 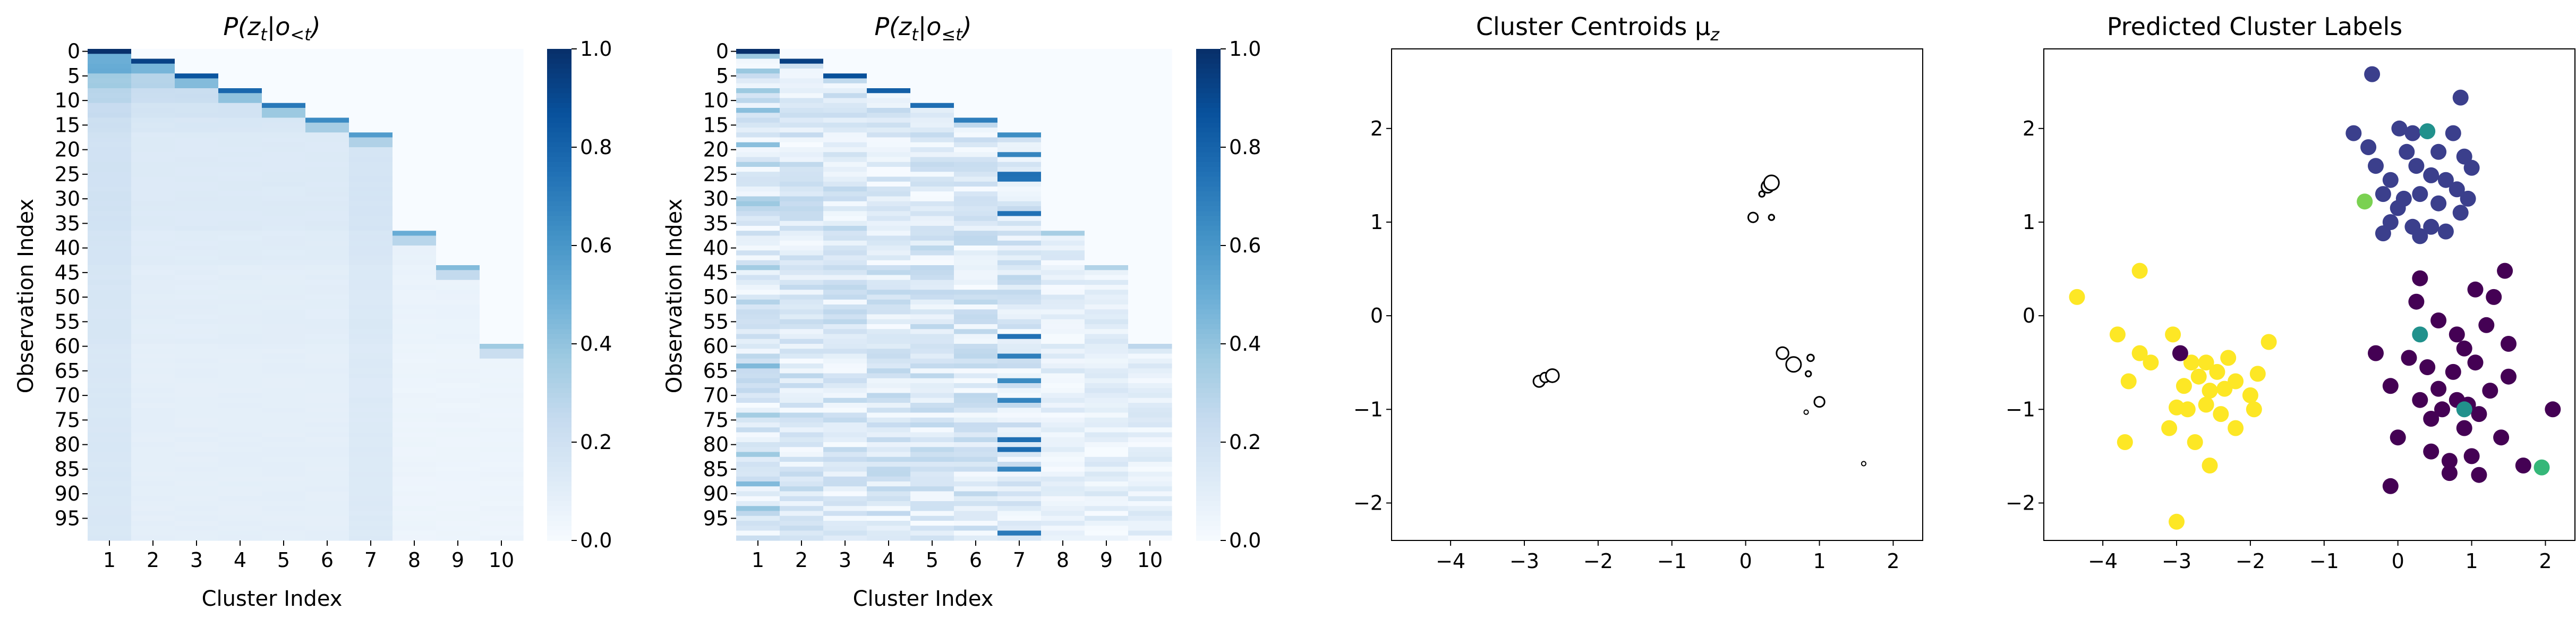 I want to click on x-tick-label: 10, so click(x=502, y=560).